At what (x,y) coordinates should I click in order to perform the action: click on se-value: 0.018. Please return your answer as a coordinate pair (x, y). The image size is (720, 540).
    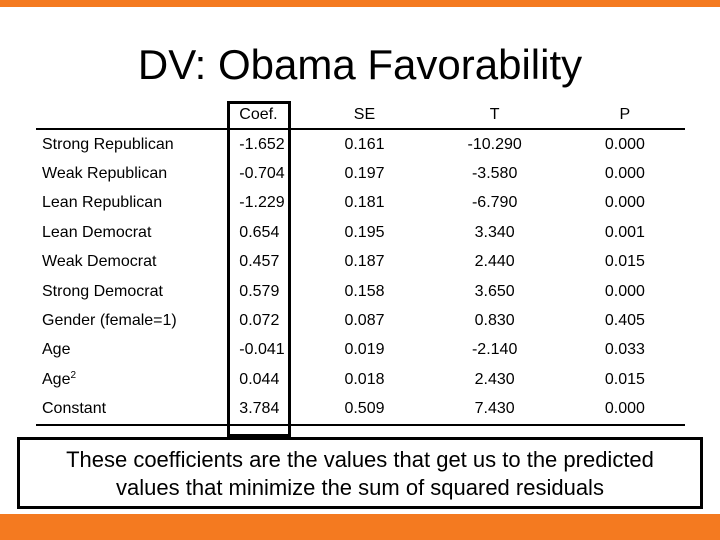
    Looking at the image, I should click on (364, 379).